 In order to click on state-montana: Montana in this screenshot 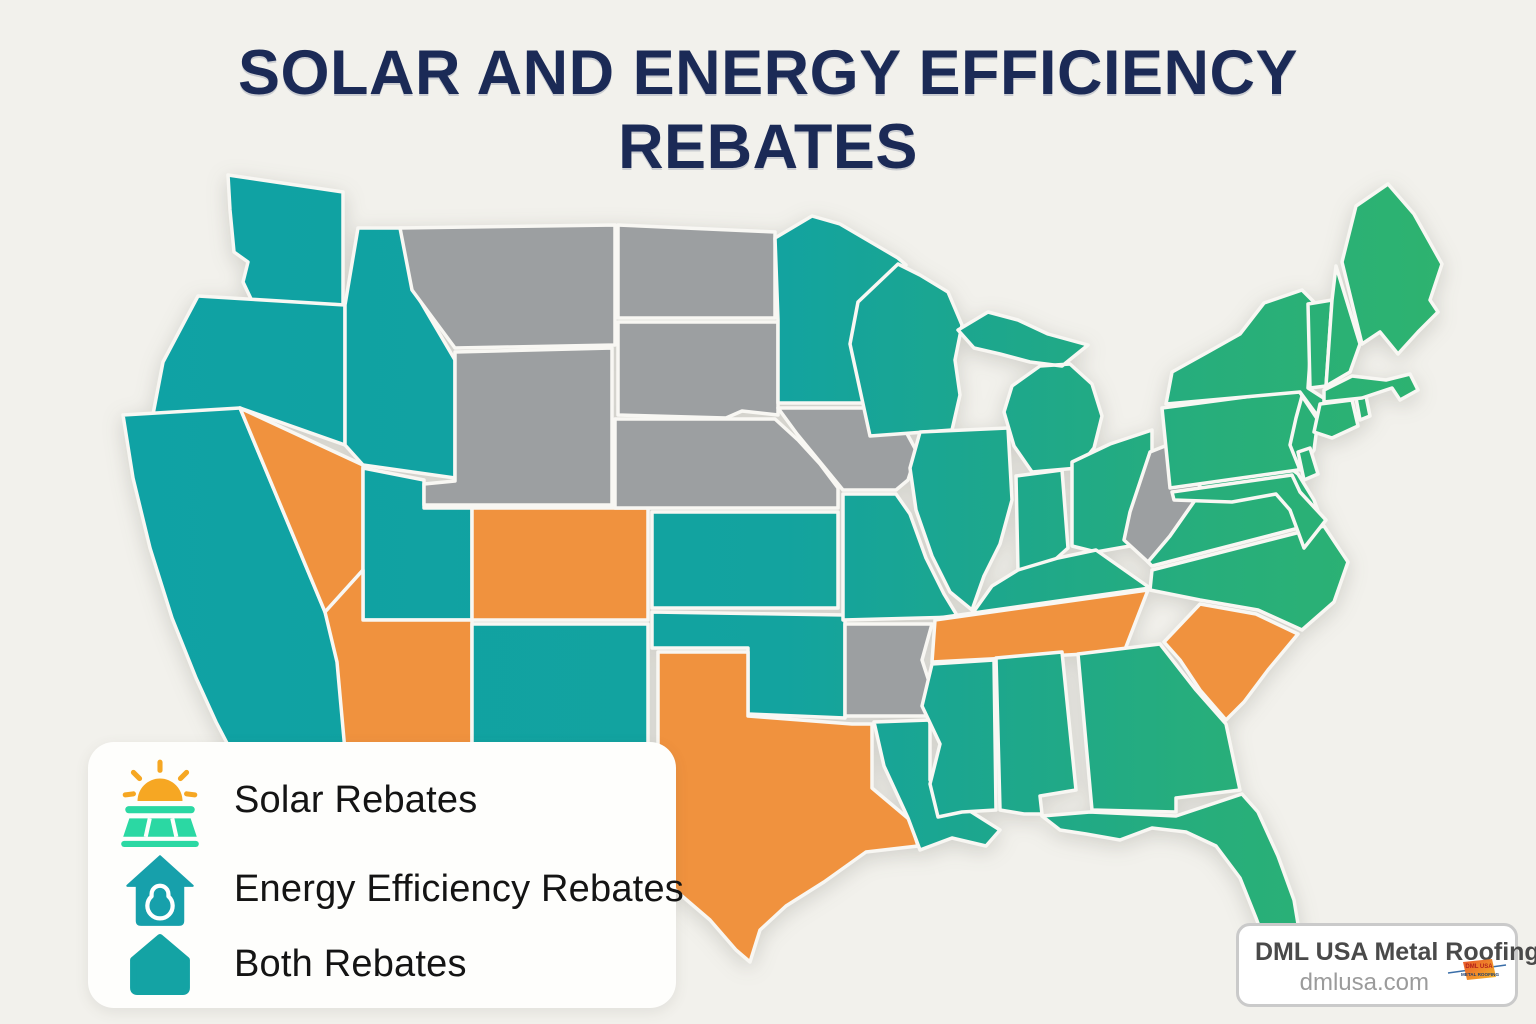, I will do `click(507, 286)`.